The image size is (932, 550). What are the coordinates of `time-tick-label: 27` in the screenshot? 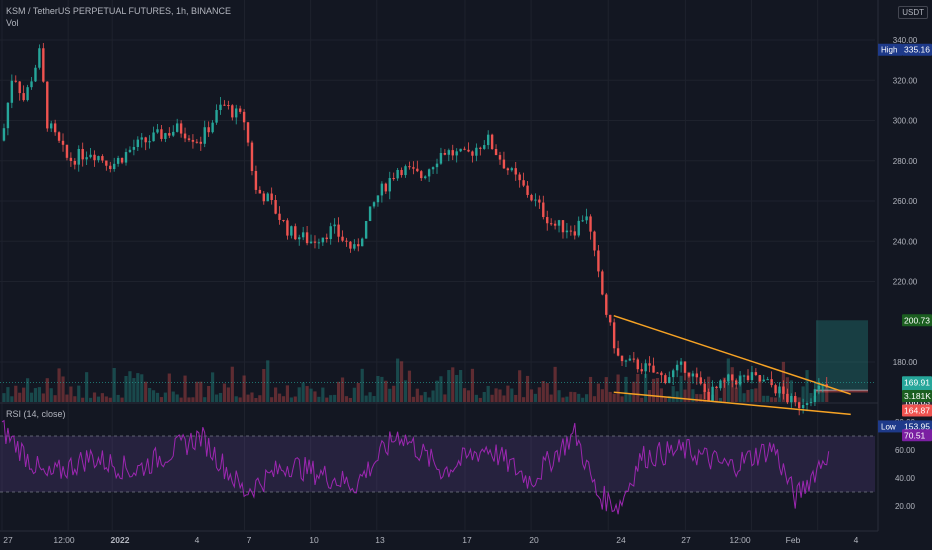 It's located at (686, 540).